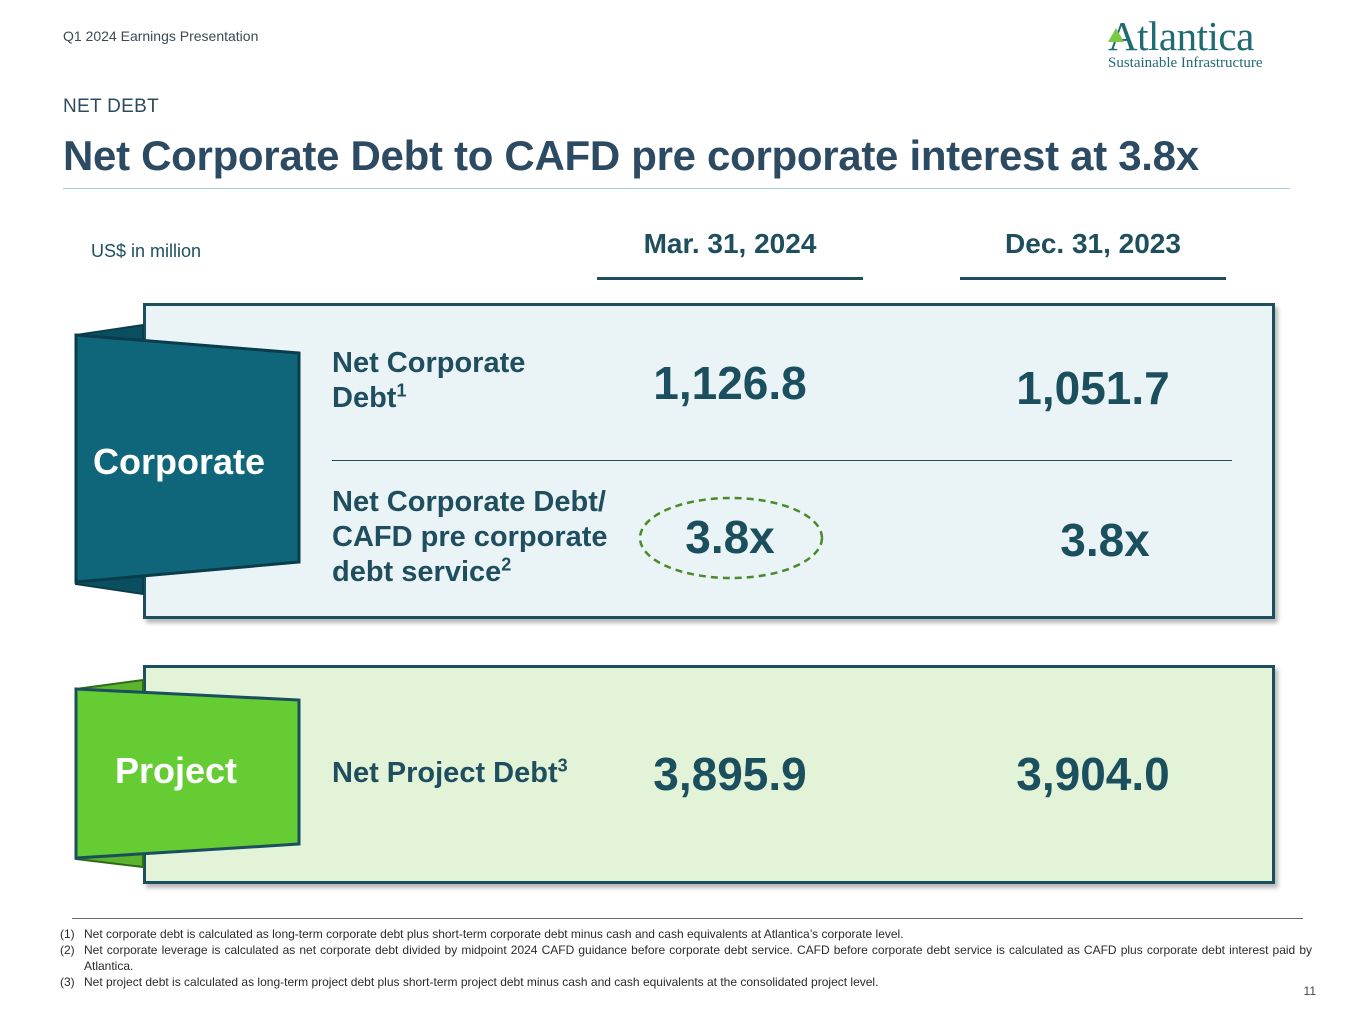  What do you see at coordinates (1093, 243) in the screenshot?
I see `column-header-dec-2023: Dec. 31, 2023` at bounding box center [1093, 243].